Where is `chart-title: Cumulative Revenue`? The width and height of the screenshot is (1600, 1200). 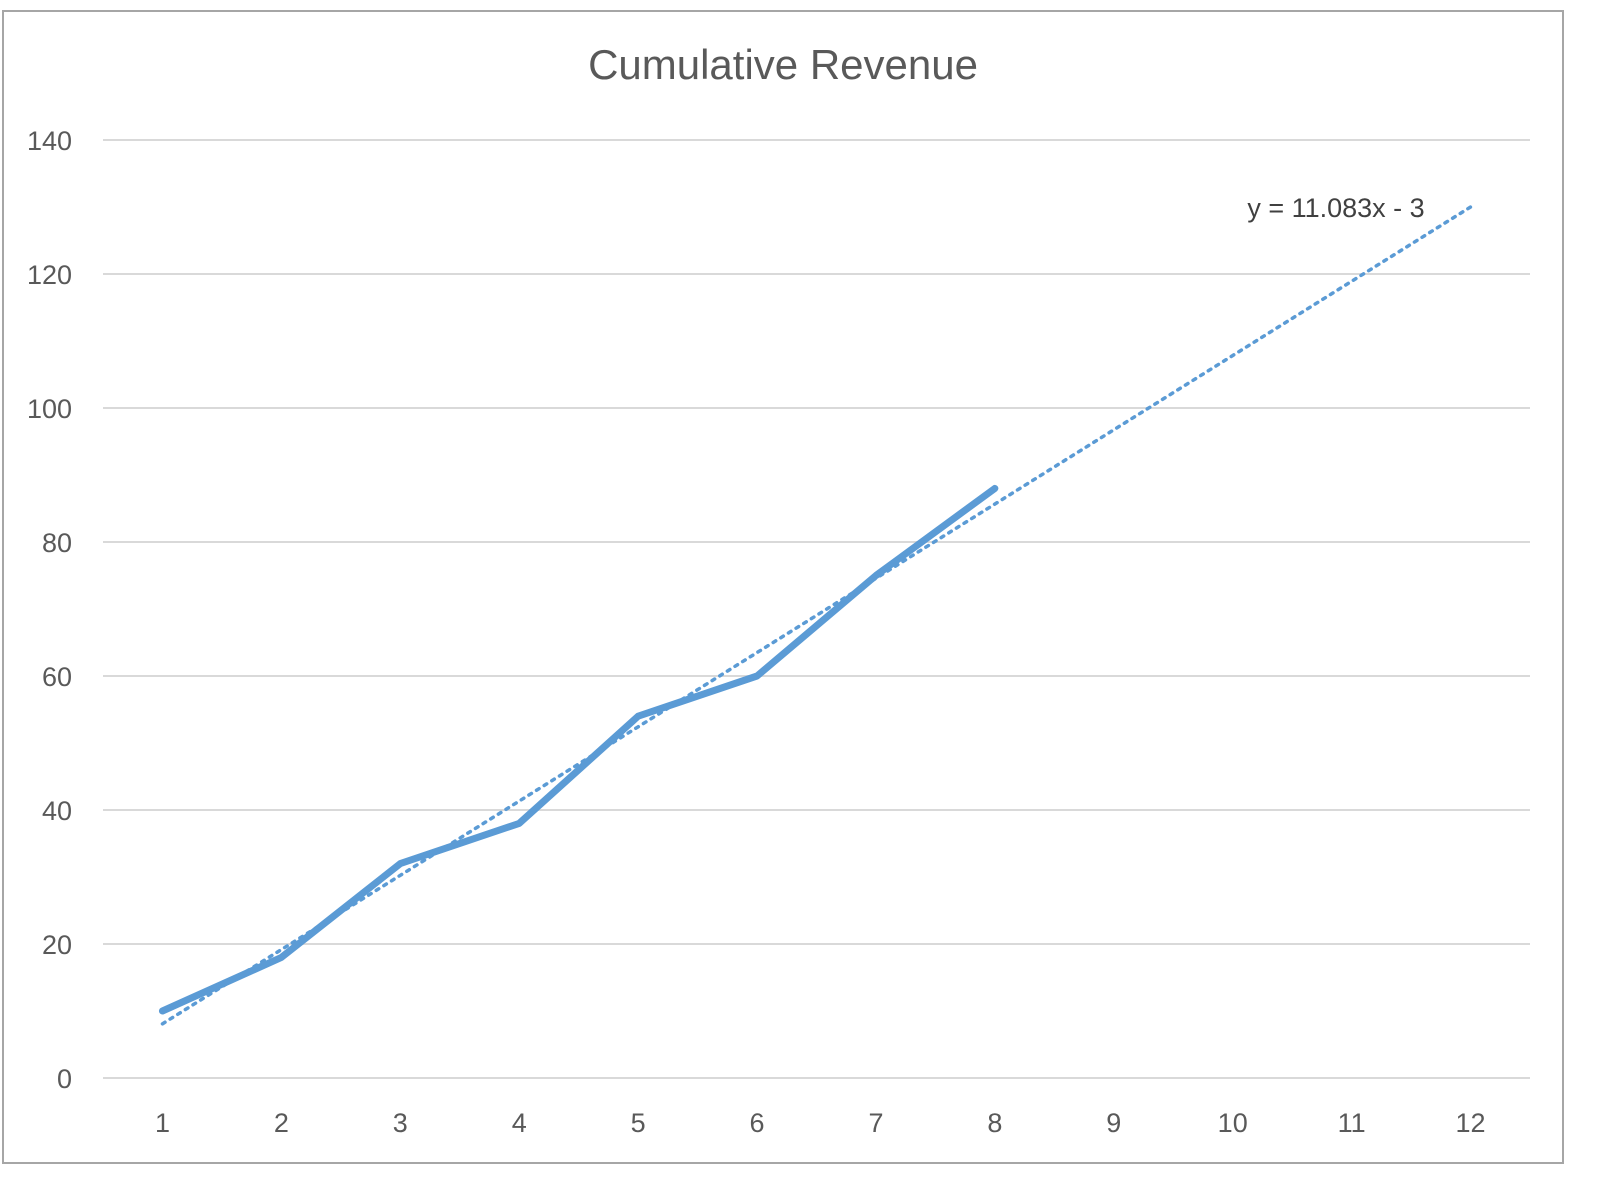
chart-title: Cumulative Revenue is located at coordinates (783, 64).